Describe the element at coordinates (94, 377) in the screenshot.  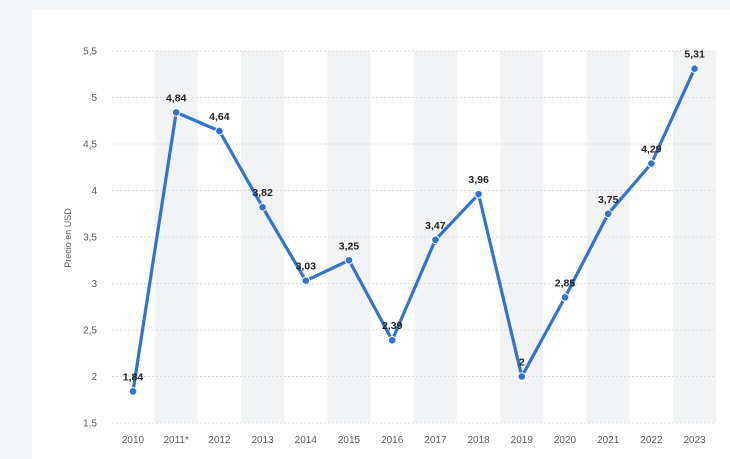
I see `y-tick-label: 2` at that location.